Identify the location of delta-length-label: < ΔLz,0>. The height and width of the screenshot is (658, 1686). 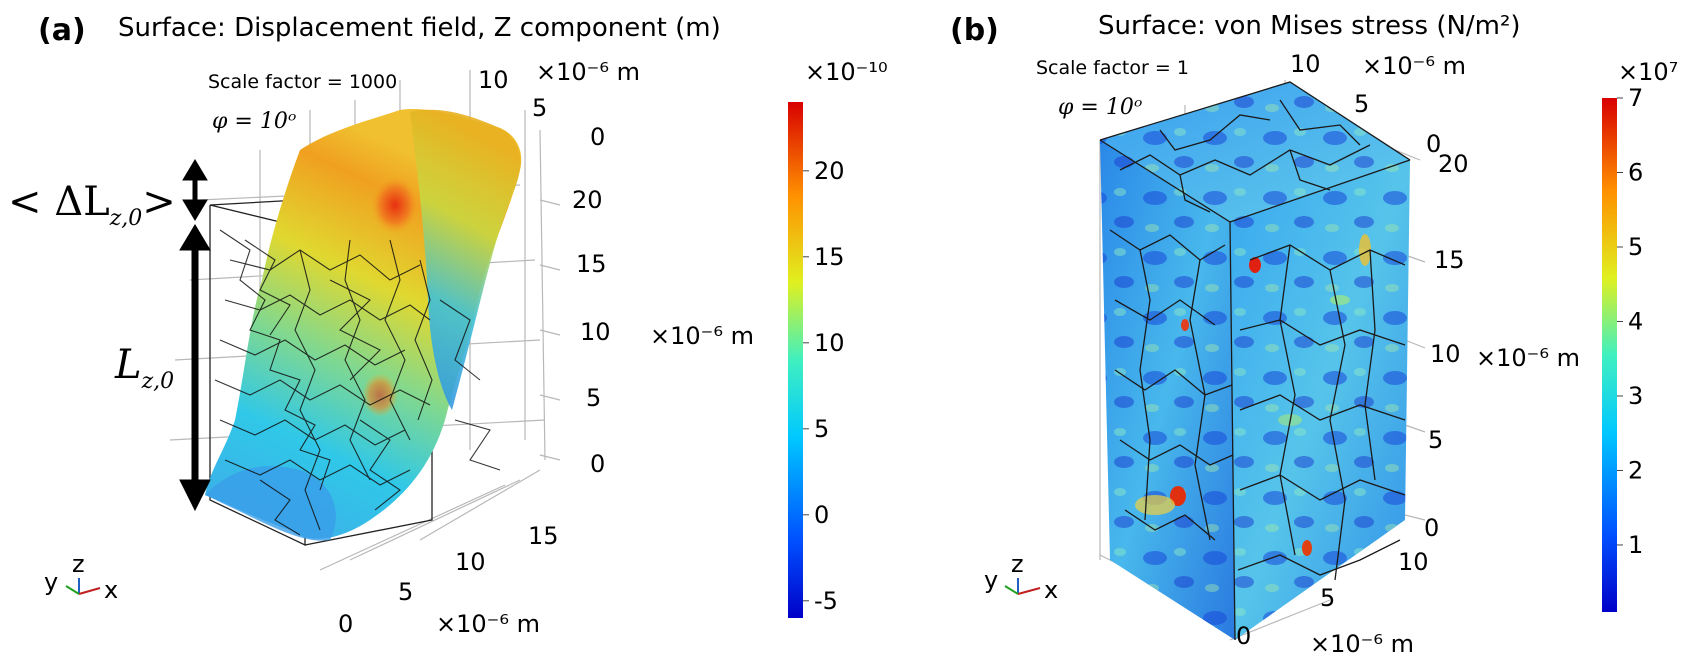
(92, 205).